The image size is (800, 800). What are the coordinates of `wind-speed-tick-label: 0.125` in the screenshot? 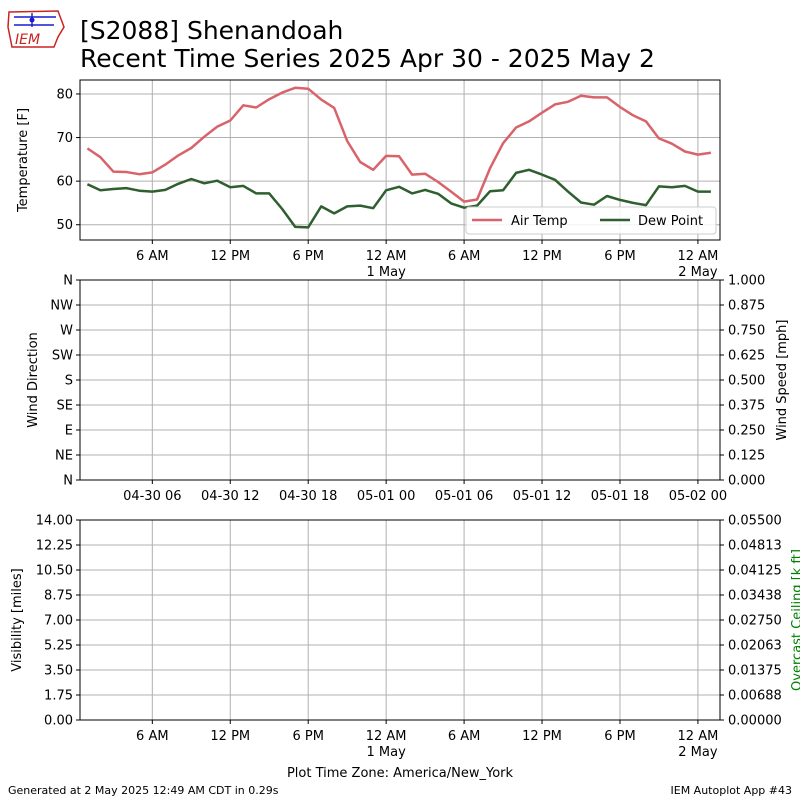 It's located at (746, 456).